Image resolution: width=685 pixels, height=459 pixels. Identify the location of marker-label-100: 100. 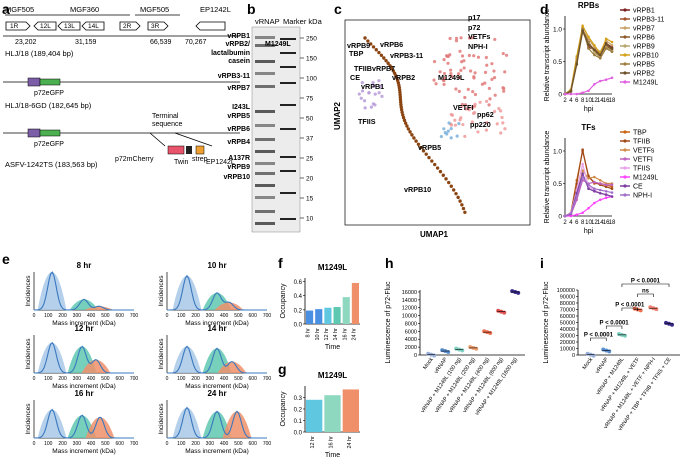
(311, 79).